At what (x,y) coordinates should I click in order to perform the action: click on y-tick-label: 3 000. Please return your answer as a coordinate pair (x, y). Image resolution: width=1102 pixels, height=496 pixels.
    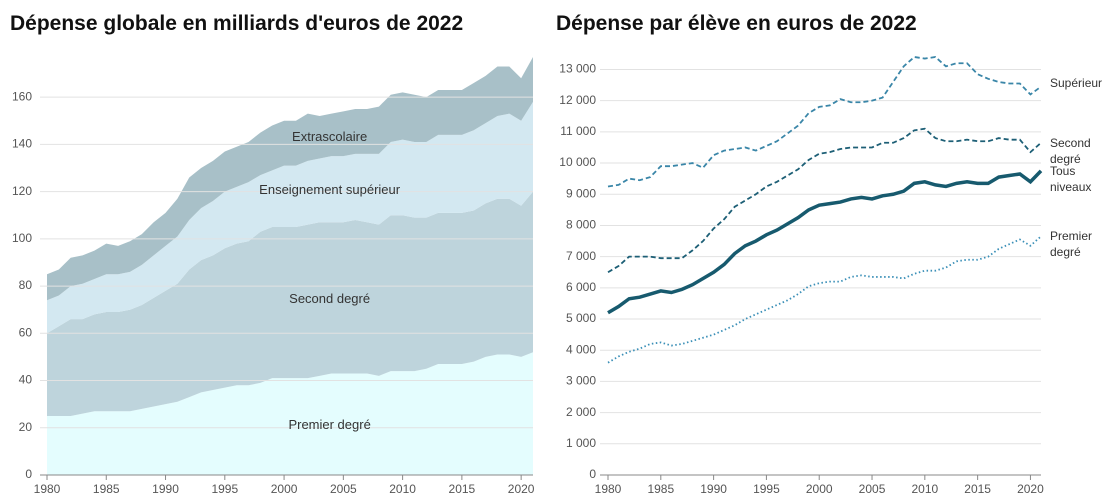
    Looking at the image, I should click on (581, 381).